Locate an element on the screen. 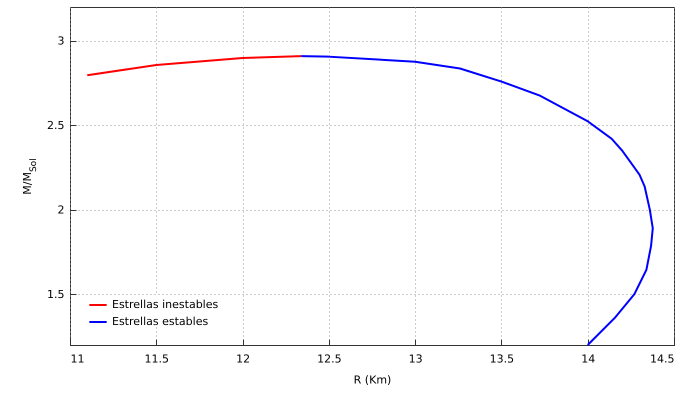  x-tick-label: 13.5 is located at coordinates (502, 359).